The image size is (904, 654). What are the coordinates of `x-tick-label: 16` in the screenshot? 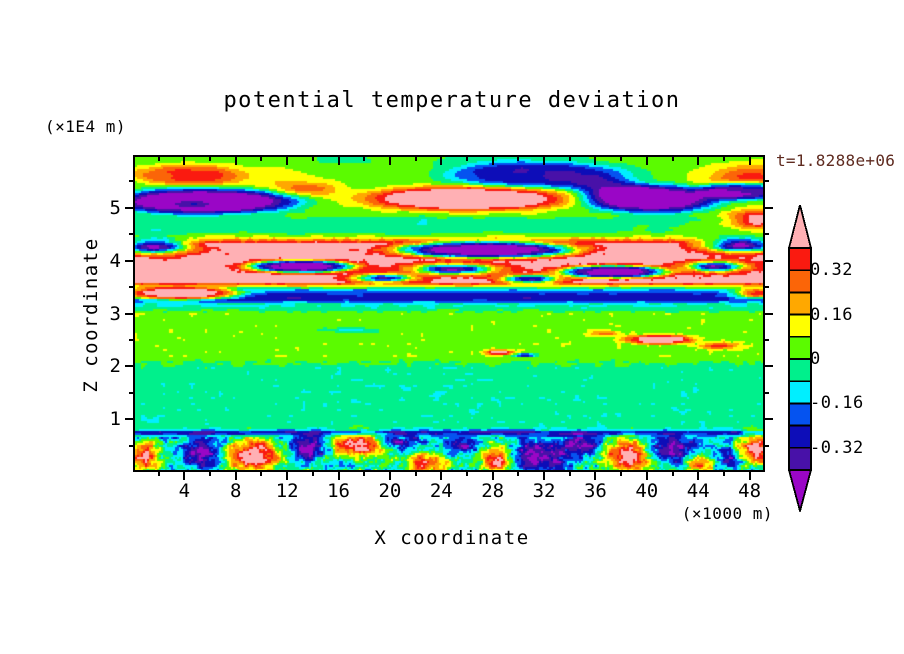 It's located at (338, 491).